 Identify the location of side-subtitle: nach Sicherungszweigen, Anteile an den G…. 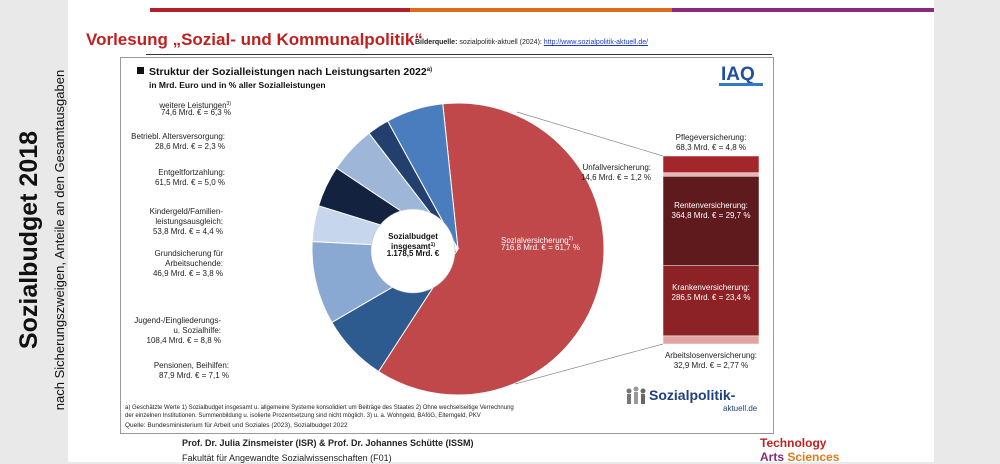
(59, 240).